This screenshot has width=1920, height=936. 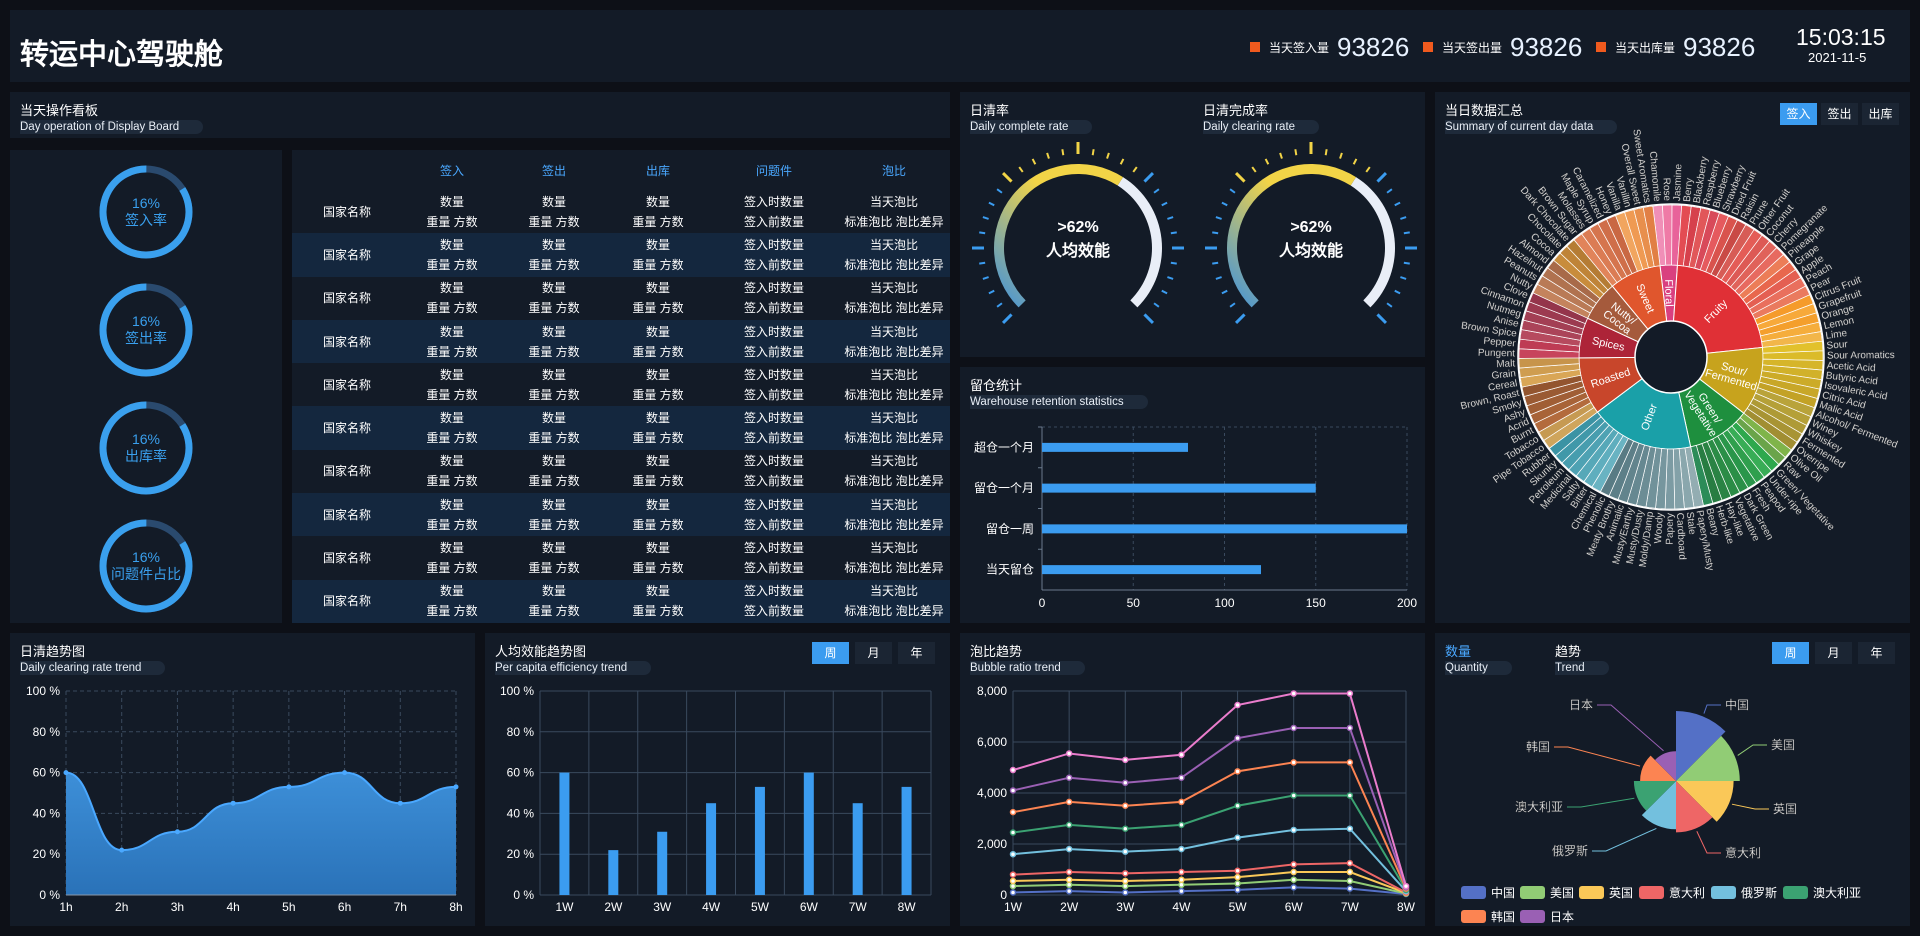 I want to click on panel-subtitle: Summary of current day data, so click(x=1531, y=127).